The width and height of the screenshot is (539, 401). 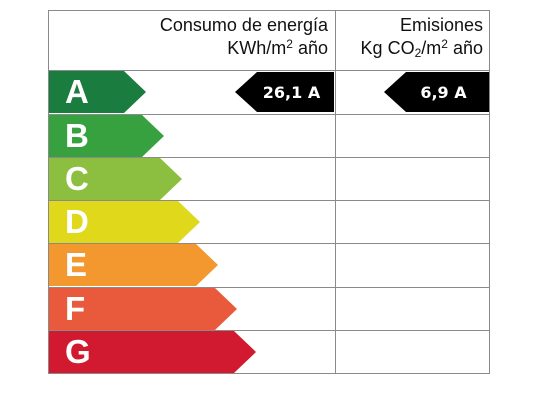 What do you see at coordinates (243, 25) in the screenshot?
I see `consumption-title: Consumo de energía` at bounding box center [243, 25].